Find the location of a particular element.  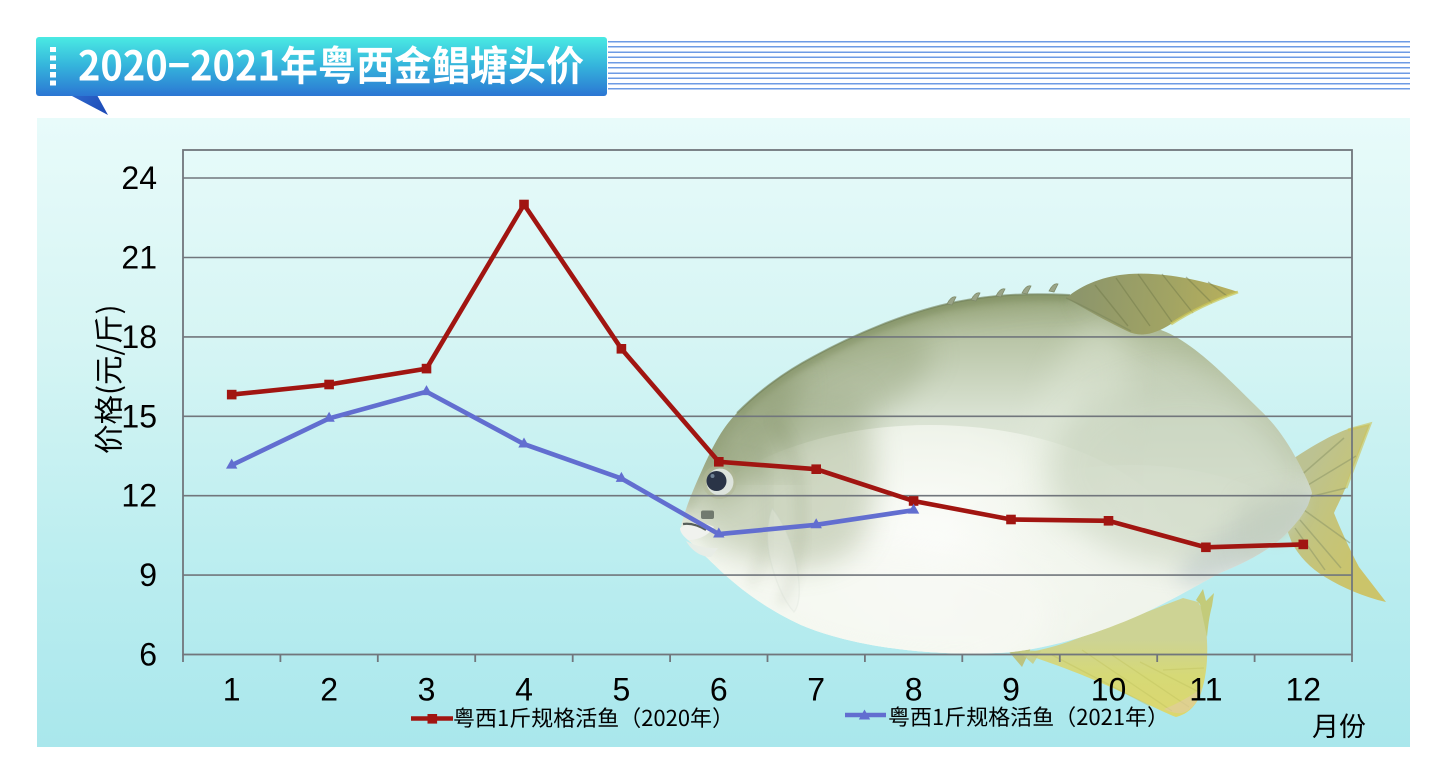

svg-text: 4 is located at coordinates (524, 690).